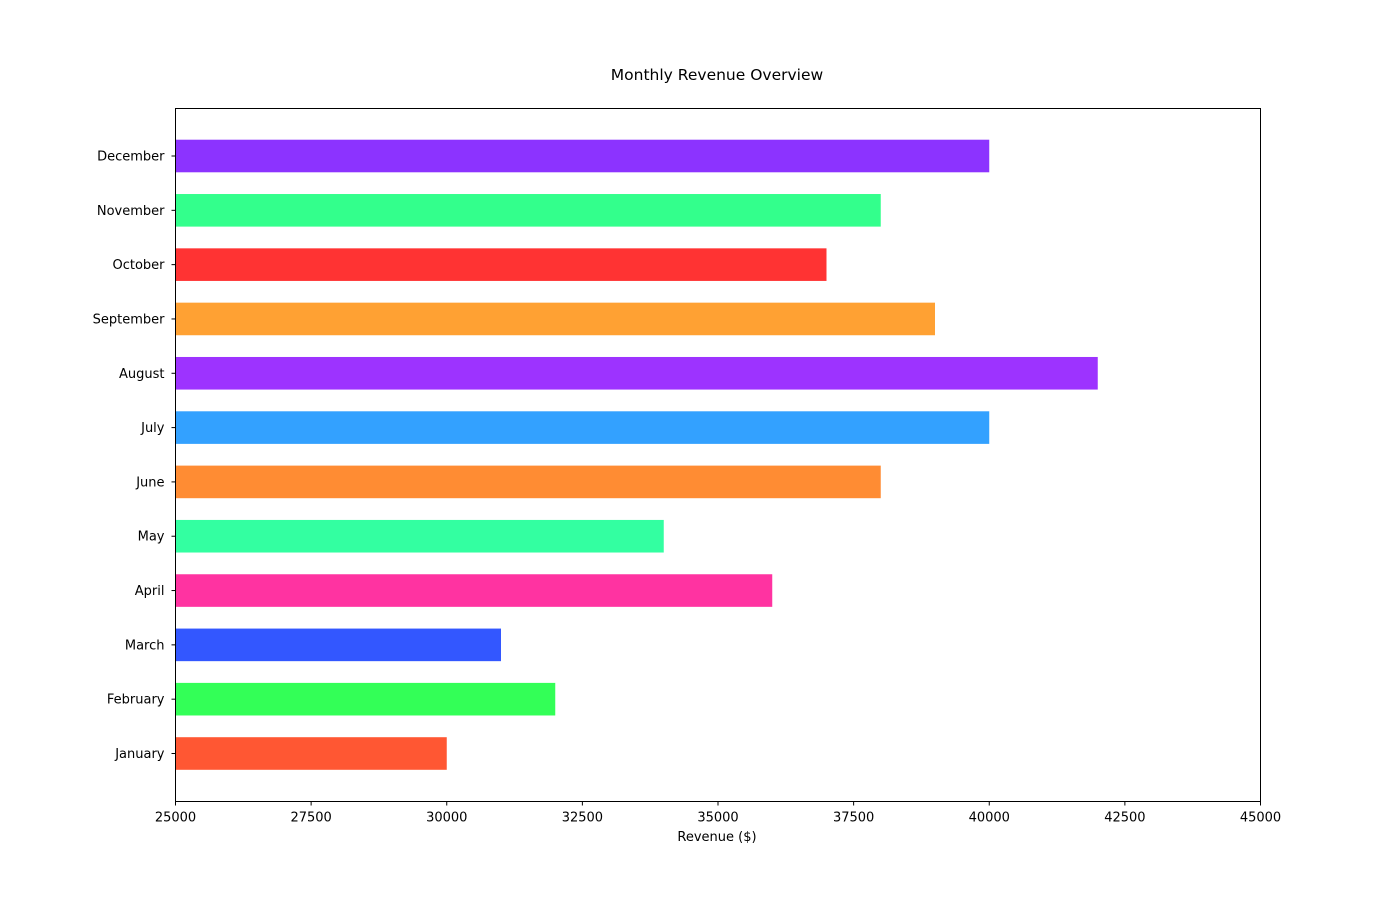 The image size is (1400, 904). Describe the element at coordinates (717, 75) in the screenshot. I see `chart-title: Monthly Revenue Overview` at that location.